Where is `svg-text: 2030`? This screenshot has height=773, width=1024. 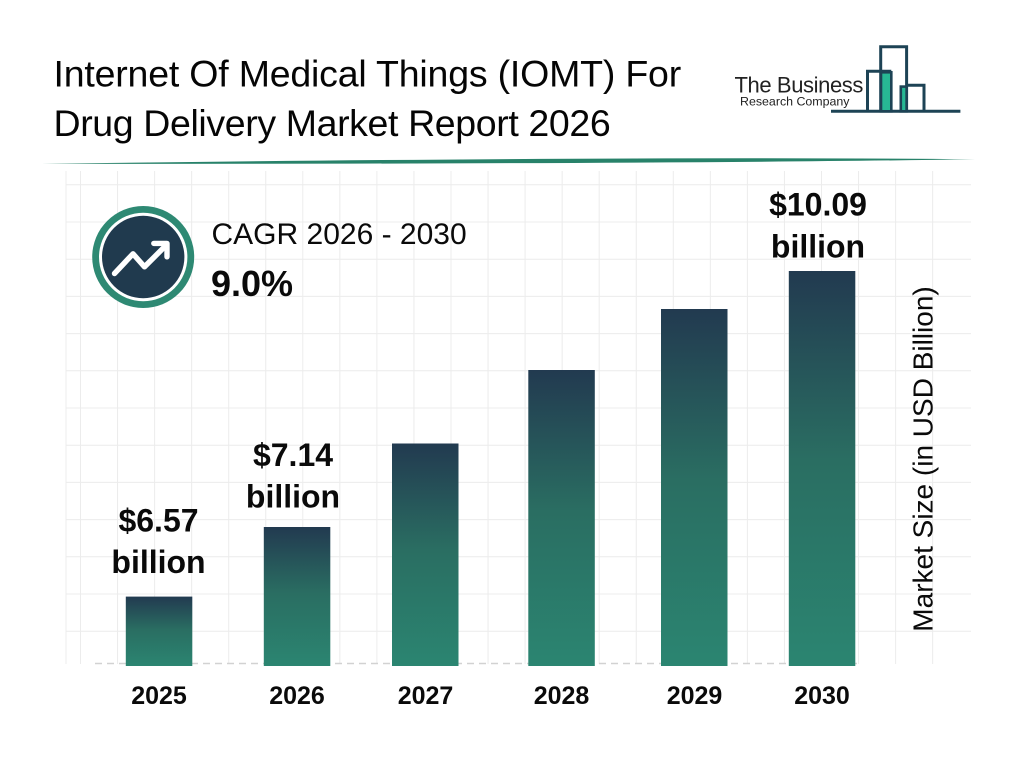
svg-text: 2030 is located at coordinates (822, 696).